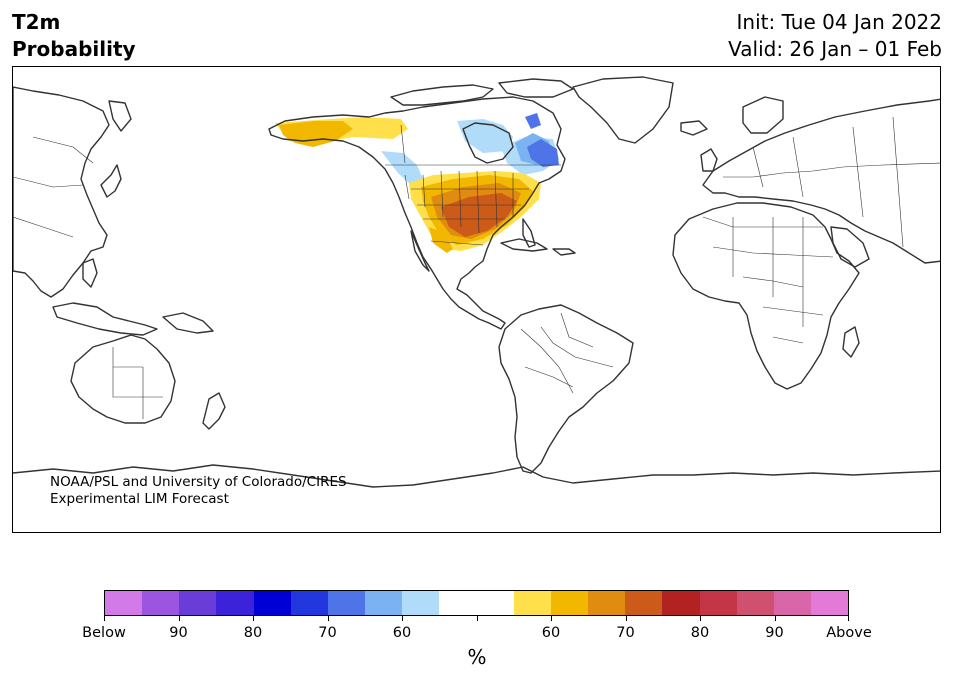 The image size is (954, 683). I want to click on colorbar-tick-labels: Below 90 80 70 60 60 70 80 90 Above, so click(477, 634).